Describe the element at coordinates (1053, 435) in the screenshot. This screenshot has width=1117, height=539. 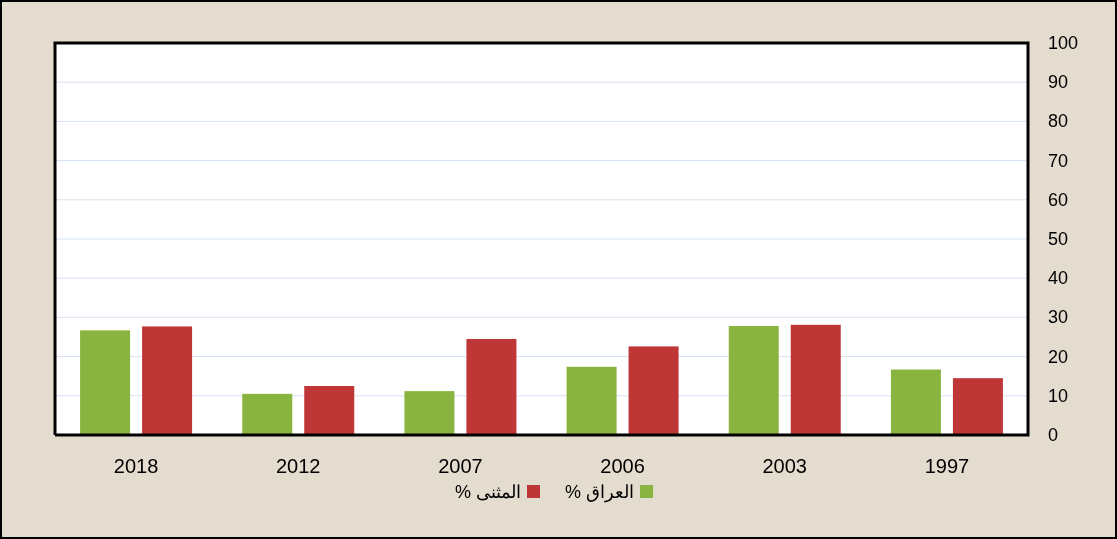
I see `y-tick-label: 0` at that location.